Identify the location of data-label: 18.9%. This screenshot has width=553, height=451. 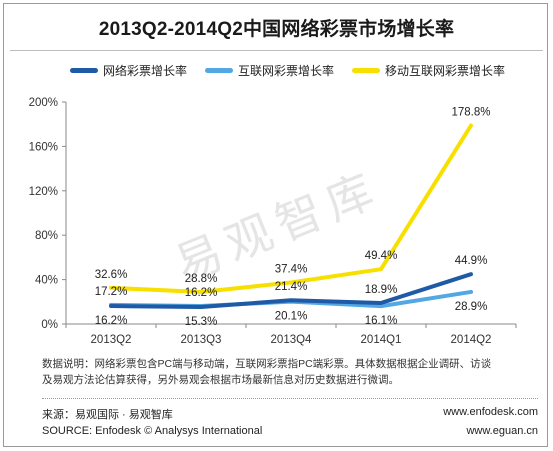
(381, 290).